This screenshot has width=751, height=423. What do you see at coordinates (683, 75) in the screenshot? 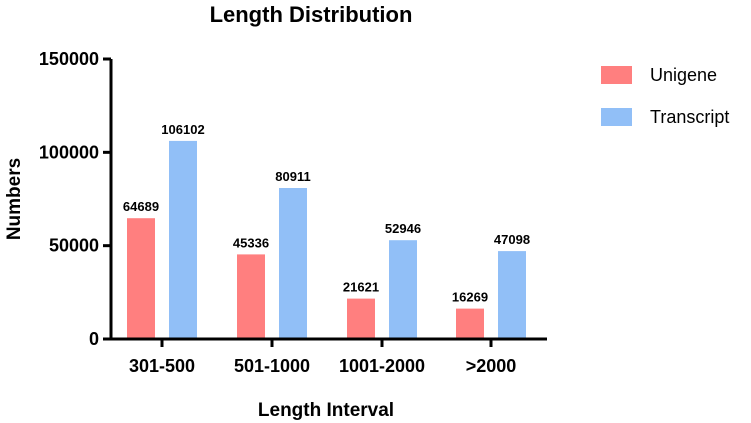
I see `legend-label-unigene: Unigene` at bounding box center [683, 75].